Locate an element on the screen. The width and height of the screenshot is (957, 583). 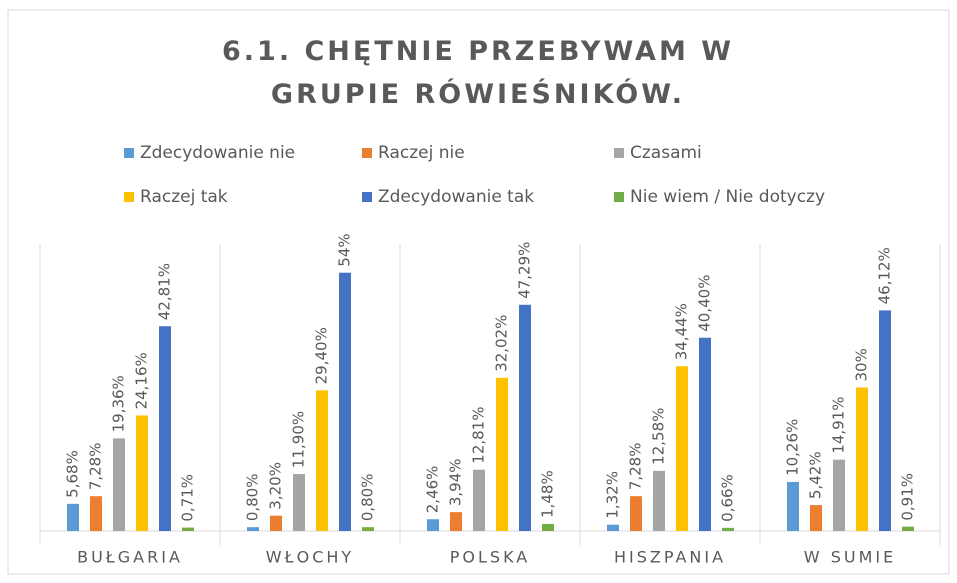
value-label: 12,81% is located at coordinates (479, 435).